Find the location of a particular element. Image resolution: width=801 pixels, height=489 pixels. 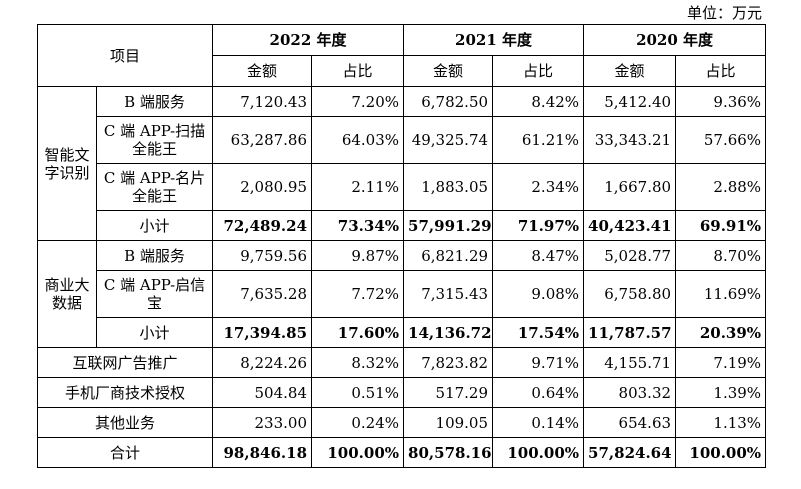

amount-cell: 98,846.18 is located at coordinates (262, 452).